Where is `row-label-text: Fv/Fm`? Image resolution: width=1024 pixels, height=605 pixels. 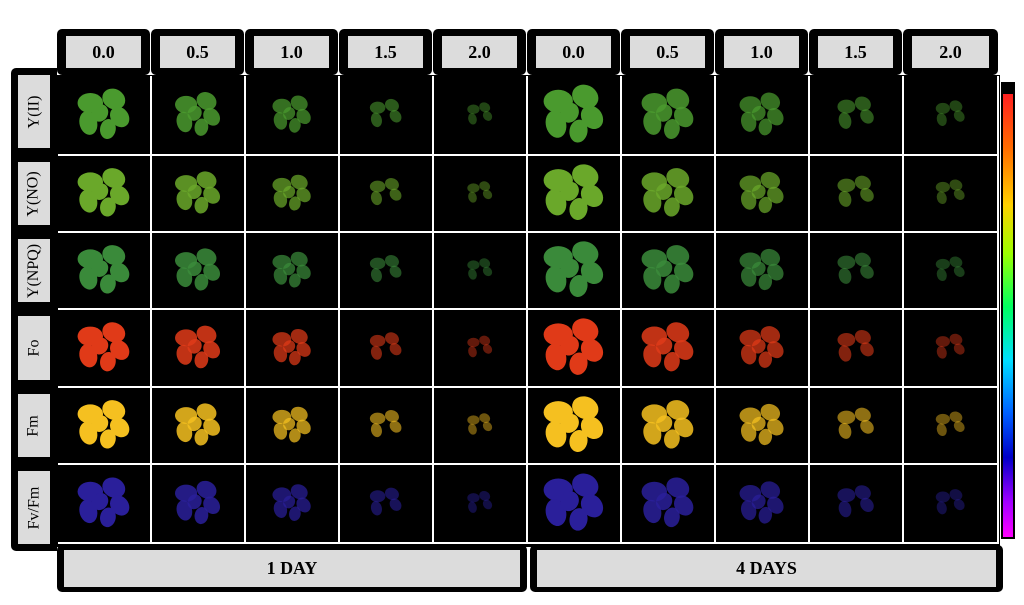 row-label-text: Fv/Fm is located at coordinates (33, 507).